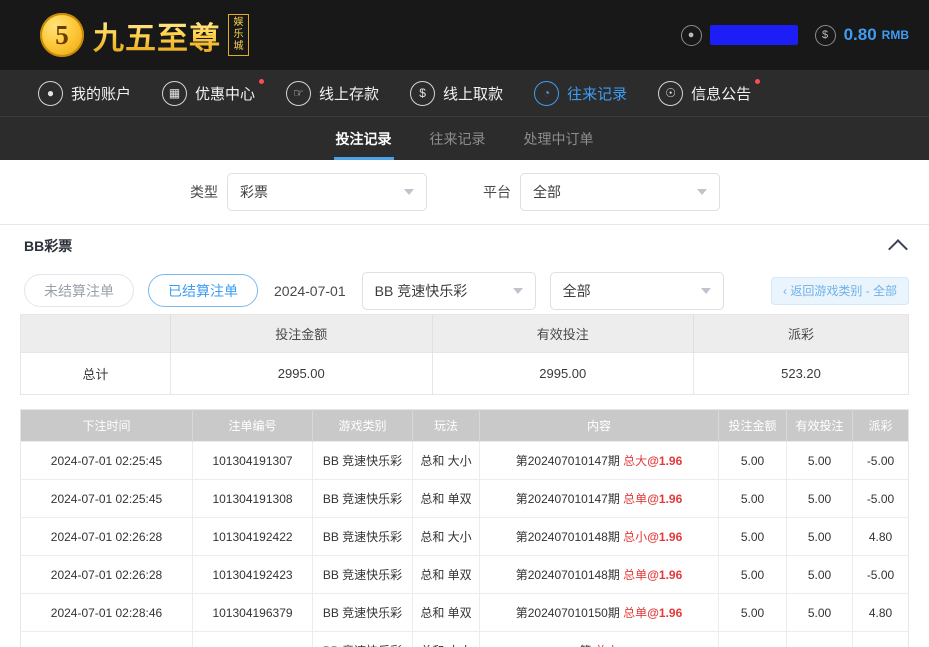 The height and width of the screenshot is (647, 929). I want to click on cell-bet-time: 2024-07-01 02:28:46, so click(106, 612).